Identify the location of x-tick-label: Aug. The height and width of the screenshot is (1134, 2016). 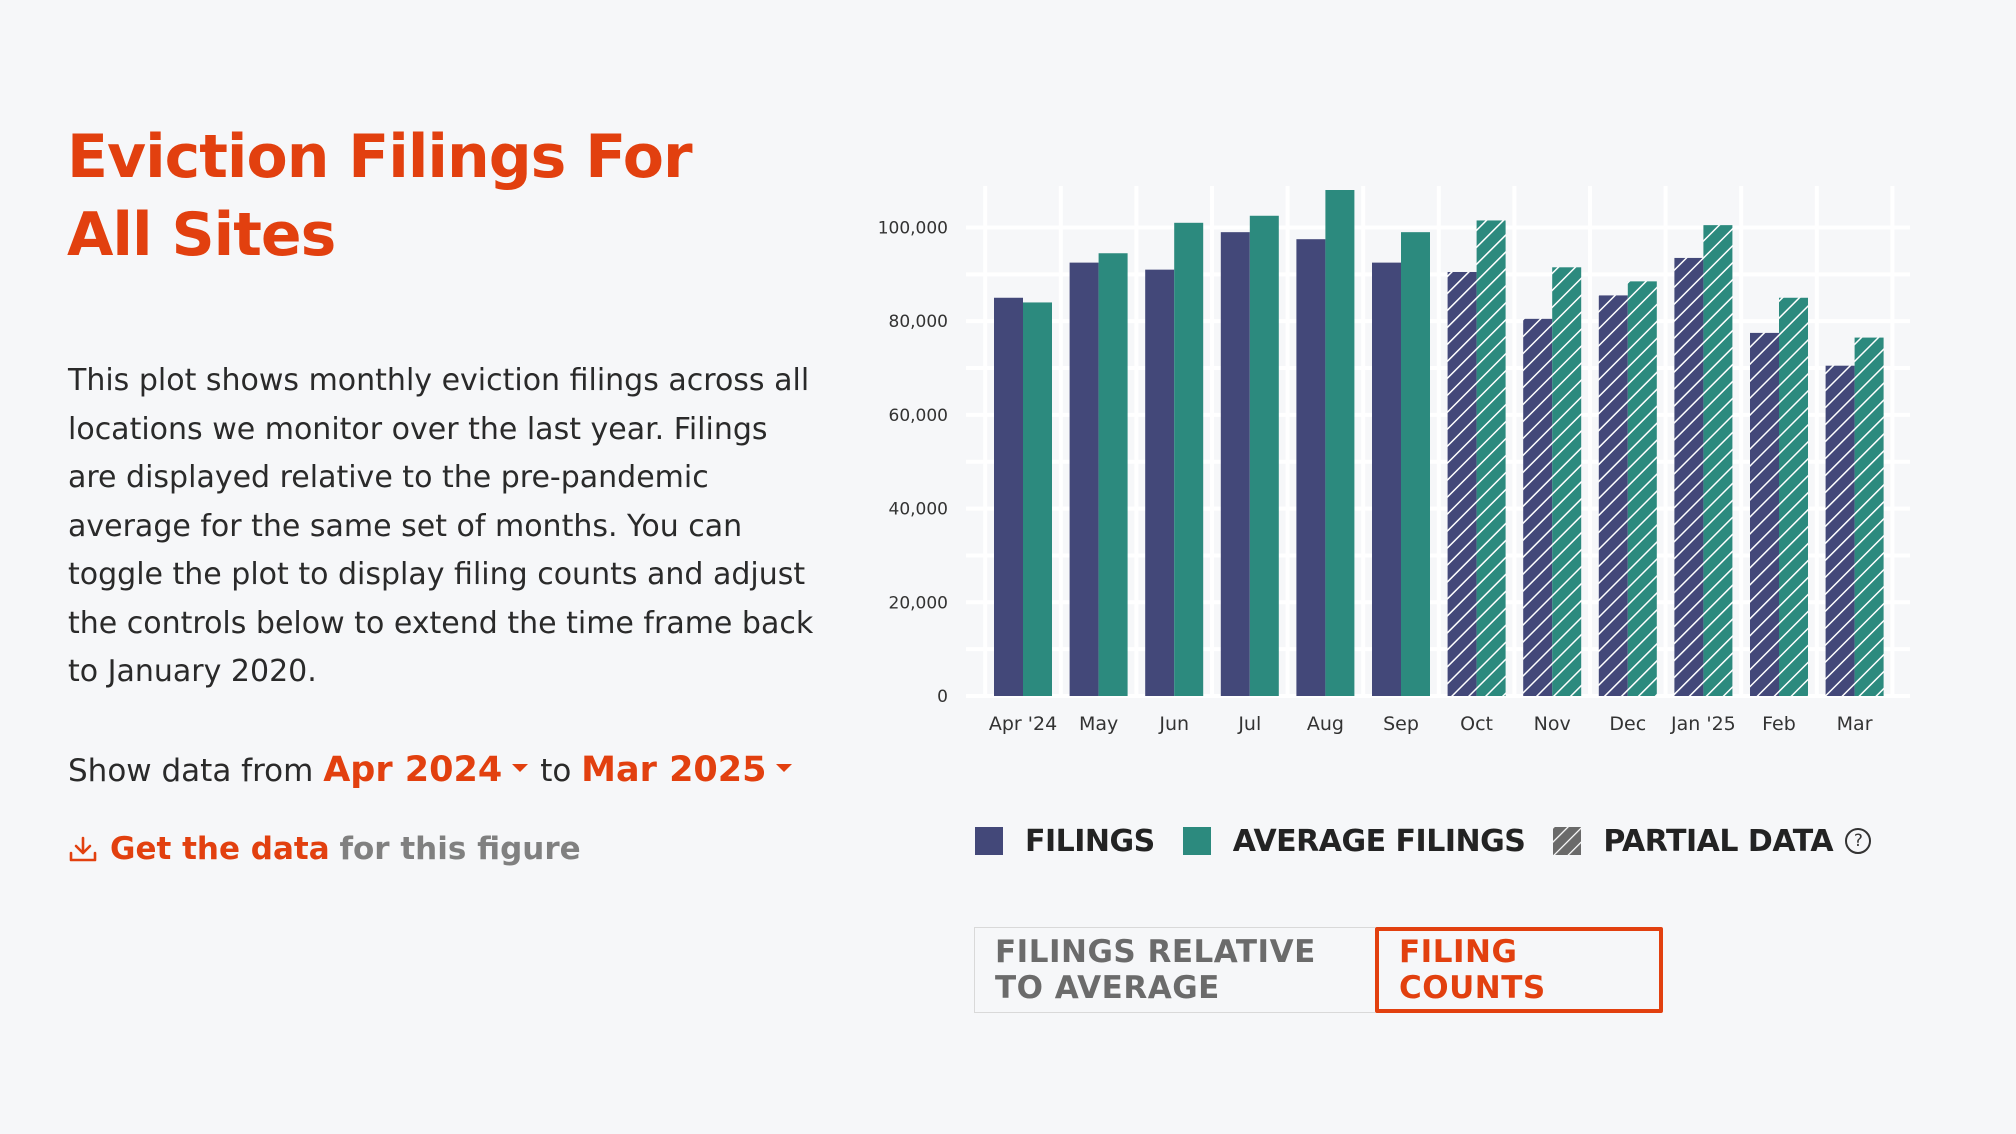
(1325, 724).